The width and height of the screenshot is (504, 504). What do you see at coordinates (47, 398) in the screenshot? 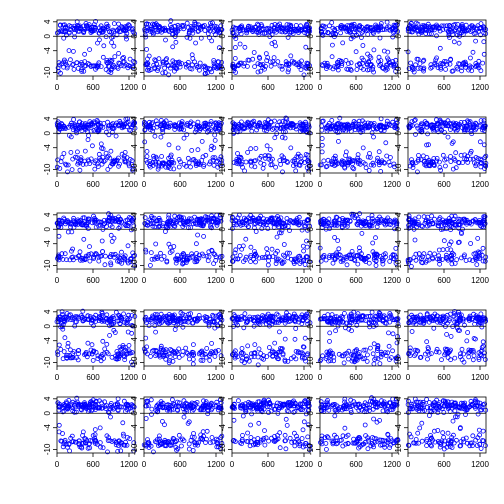
I see `y-tick-label: 4` at bounding box center [47, 398].